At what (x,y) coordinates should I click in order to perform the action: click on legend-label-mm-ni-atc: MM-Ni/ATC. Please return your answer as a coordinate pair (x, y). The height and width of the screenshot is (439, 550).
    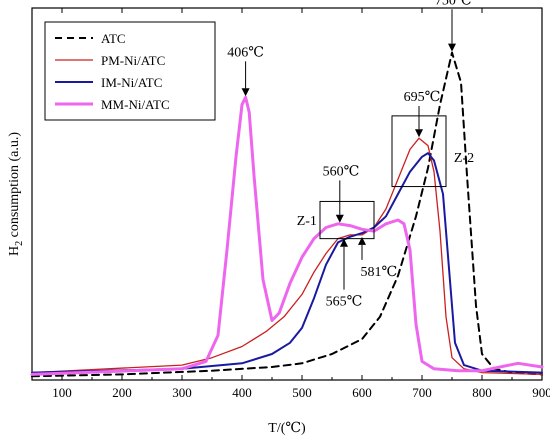
    Looking at the image, I should click on (135, 104).